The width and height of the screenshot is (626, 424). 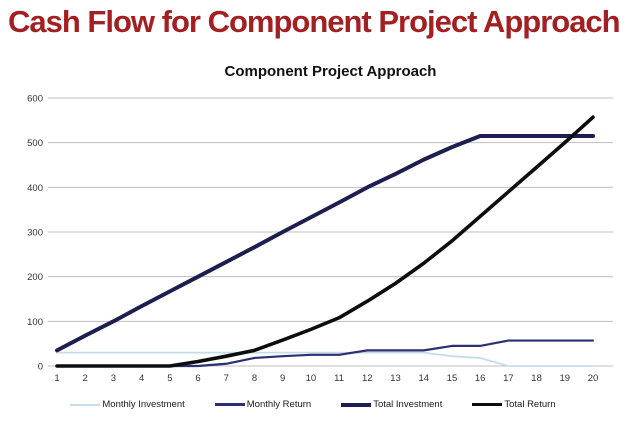 I want to click on x-tick-label: 17, so click(x=508, y=378).